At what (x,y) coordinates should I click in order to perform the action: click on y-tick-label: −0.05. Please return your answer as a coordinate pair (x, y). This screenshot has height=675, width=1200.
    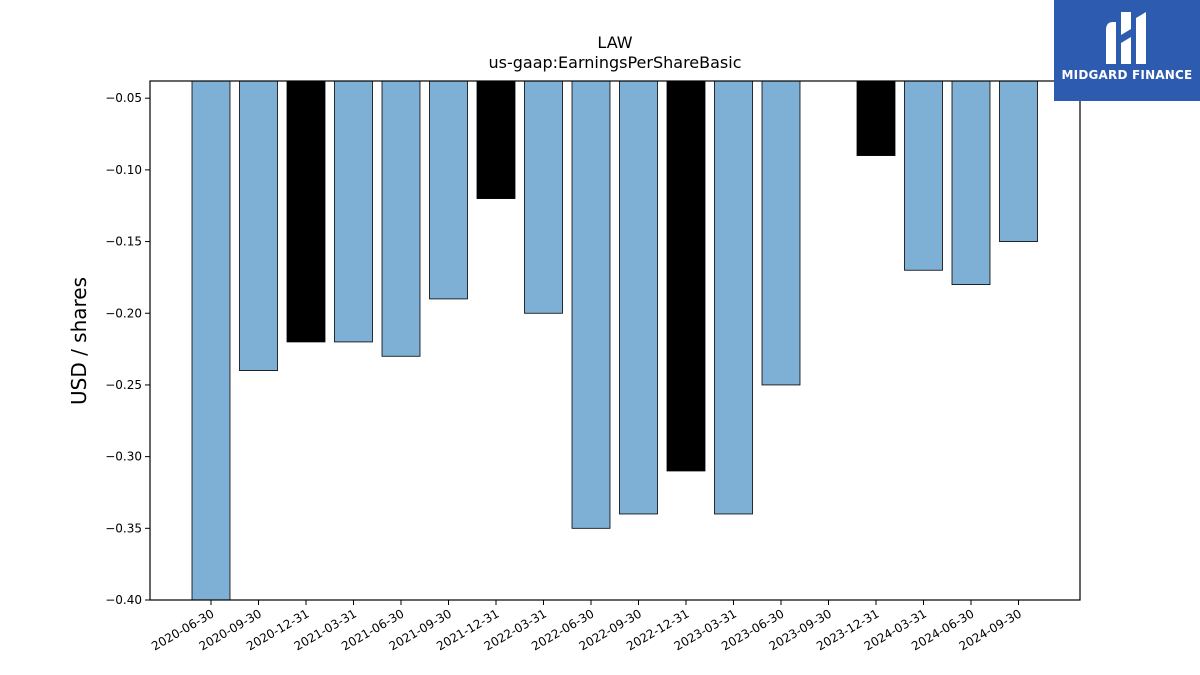
    Looking at the image, I should click on (123, 98).